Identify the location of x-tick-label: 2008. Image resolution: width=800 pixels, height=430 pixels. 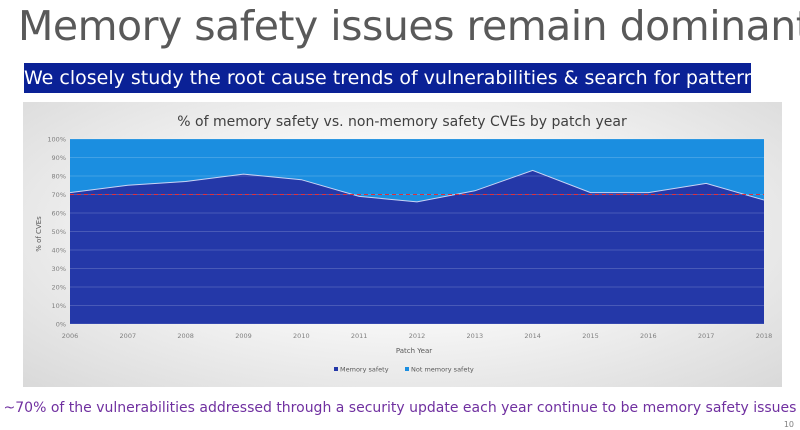
(185, 336).